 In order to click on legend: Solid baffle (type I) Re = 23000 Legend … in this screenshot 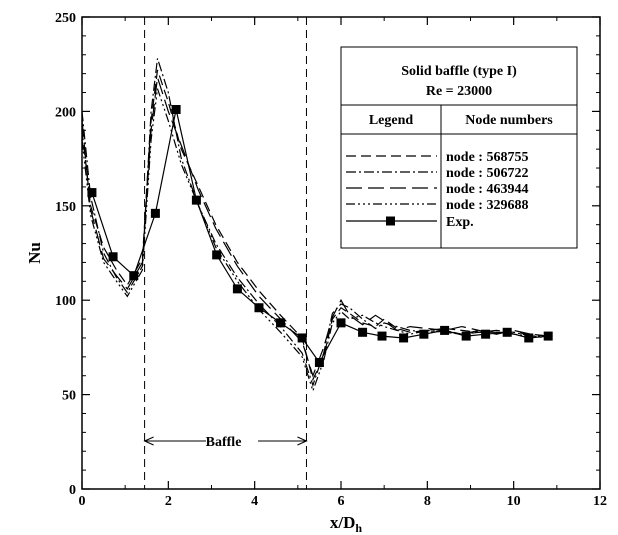, I will do `click(459, 147)`.